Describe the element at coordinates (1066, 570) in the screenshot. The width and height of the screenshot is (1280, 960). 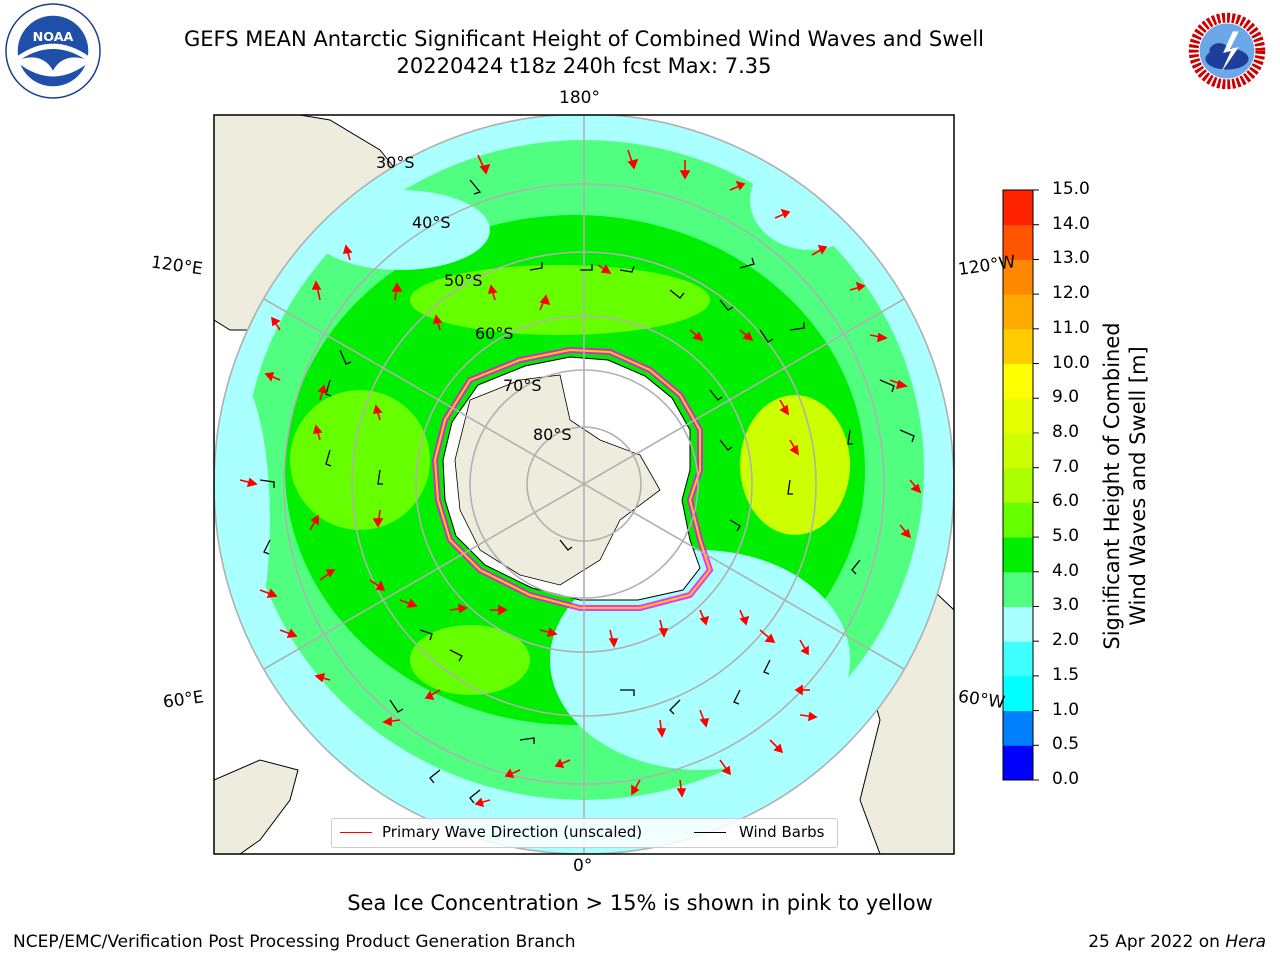
I see `colorbar-tick-label: 4.0` at that location.